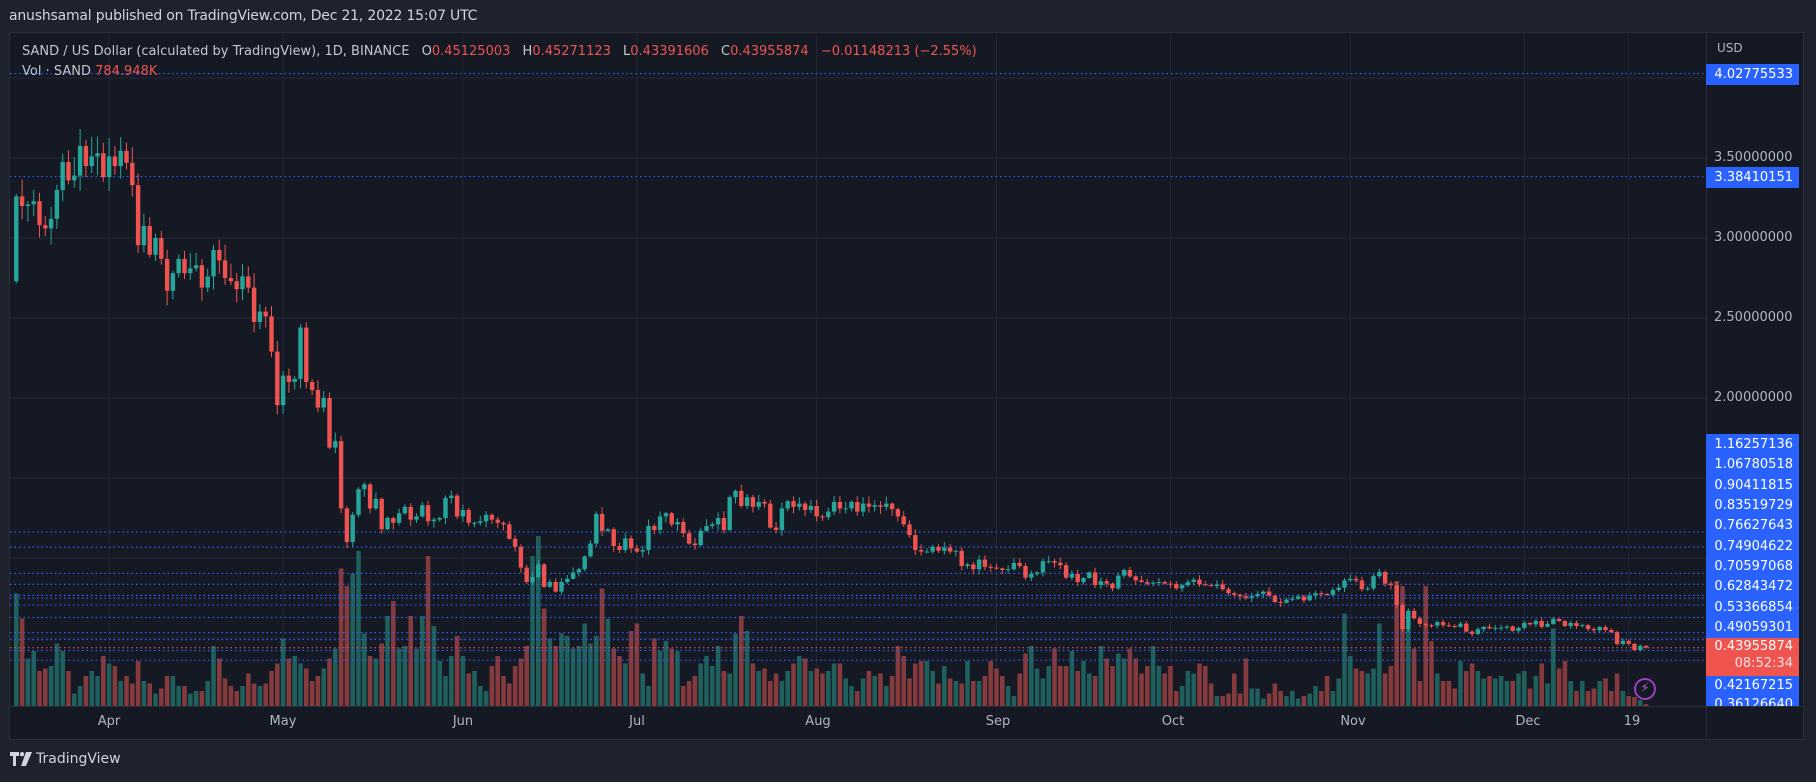  Describe the element at coordinates (56, 71) in the screenshot. I see `volume-label: Vol · SAND` at that location.